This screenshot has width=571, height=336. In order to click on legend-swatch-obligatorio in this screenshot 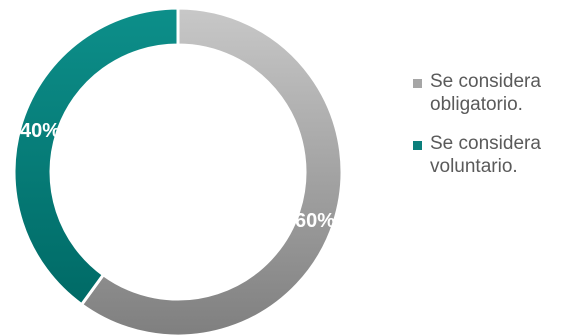, I will do `click(417, 83)`.